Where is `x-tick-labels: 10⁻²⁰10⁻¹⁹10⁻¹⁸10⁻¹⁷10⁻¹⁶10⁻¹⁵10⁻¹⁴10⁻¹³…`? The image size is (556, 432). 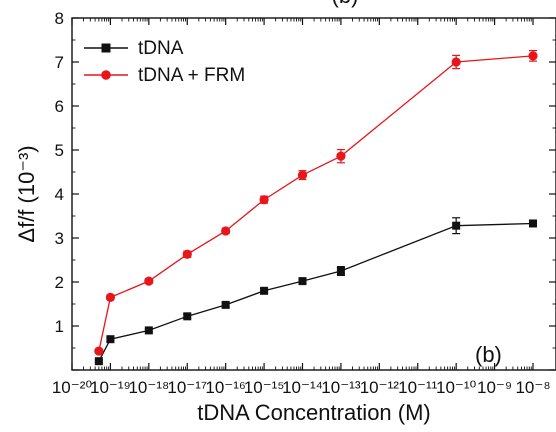 x-tick-labels: 10⁻²⁰10⁻¹⁹10⁻¹⁸10⁻¹⁷10⁻¹⁶10⁻¹⁵10⁻¹⁴10⁻¹³… is located at coordinates (301, 387).